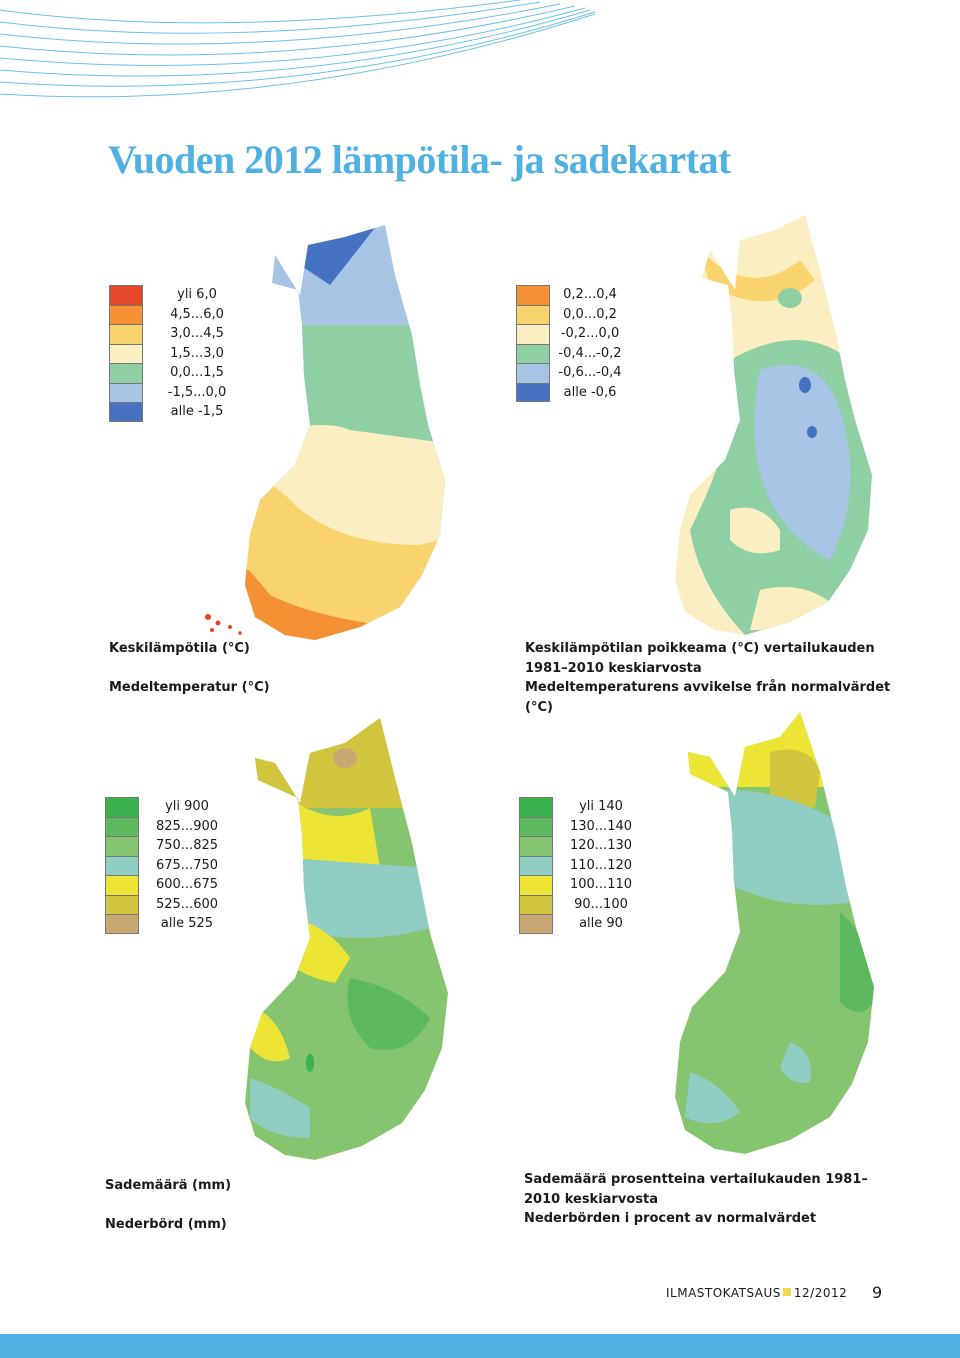  Describe the element at coordinates (197, 333) in the screenshot. I see `legend-label: 3,0...4,5` at that location.